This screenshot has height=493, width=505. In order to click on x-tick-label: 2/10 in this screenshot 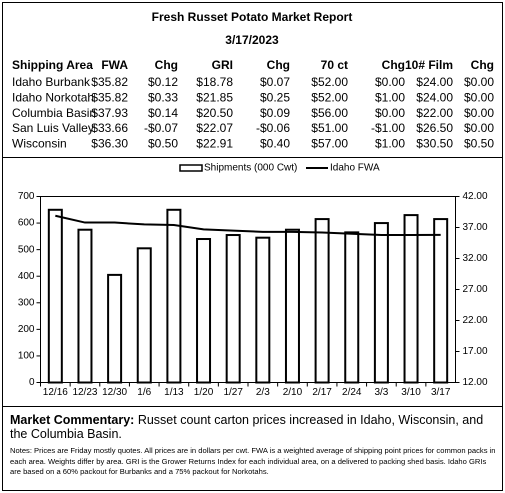, I will do `click(293, 392)`.